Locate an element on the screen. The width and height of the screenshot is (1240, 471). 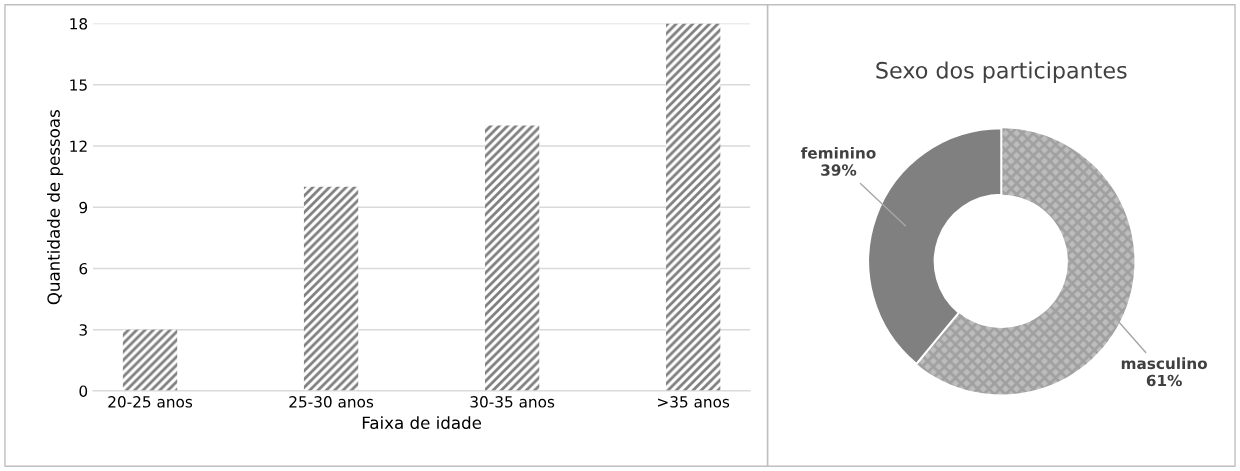
x-tick-label: >35 anos is located at coordinates (694, 402).